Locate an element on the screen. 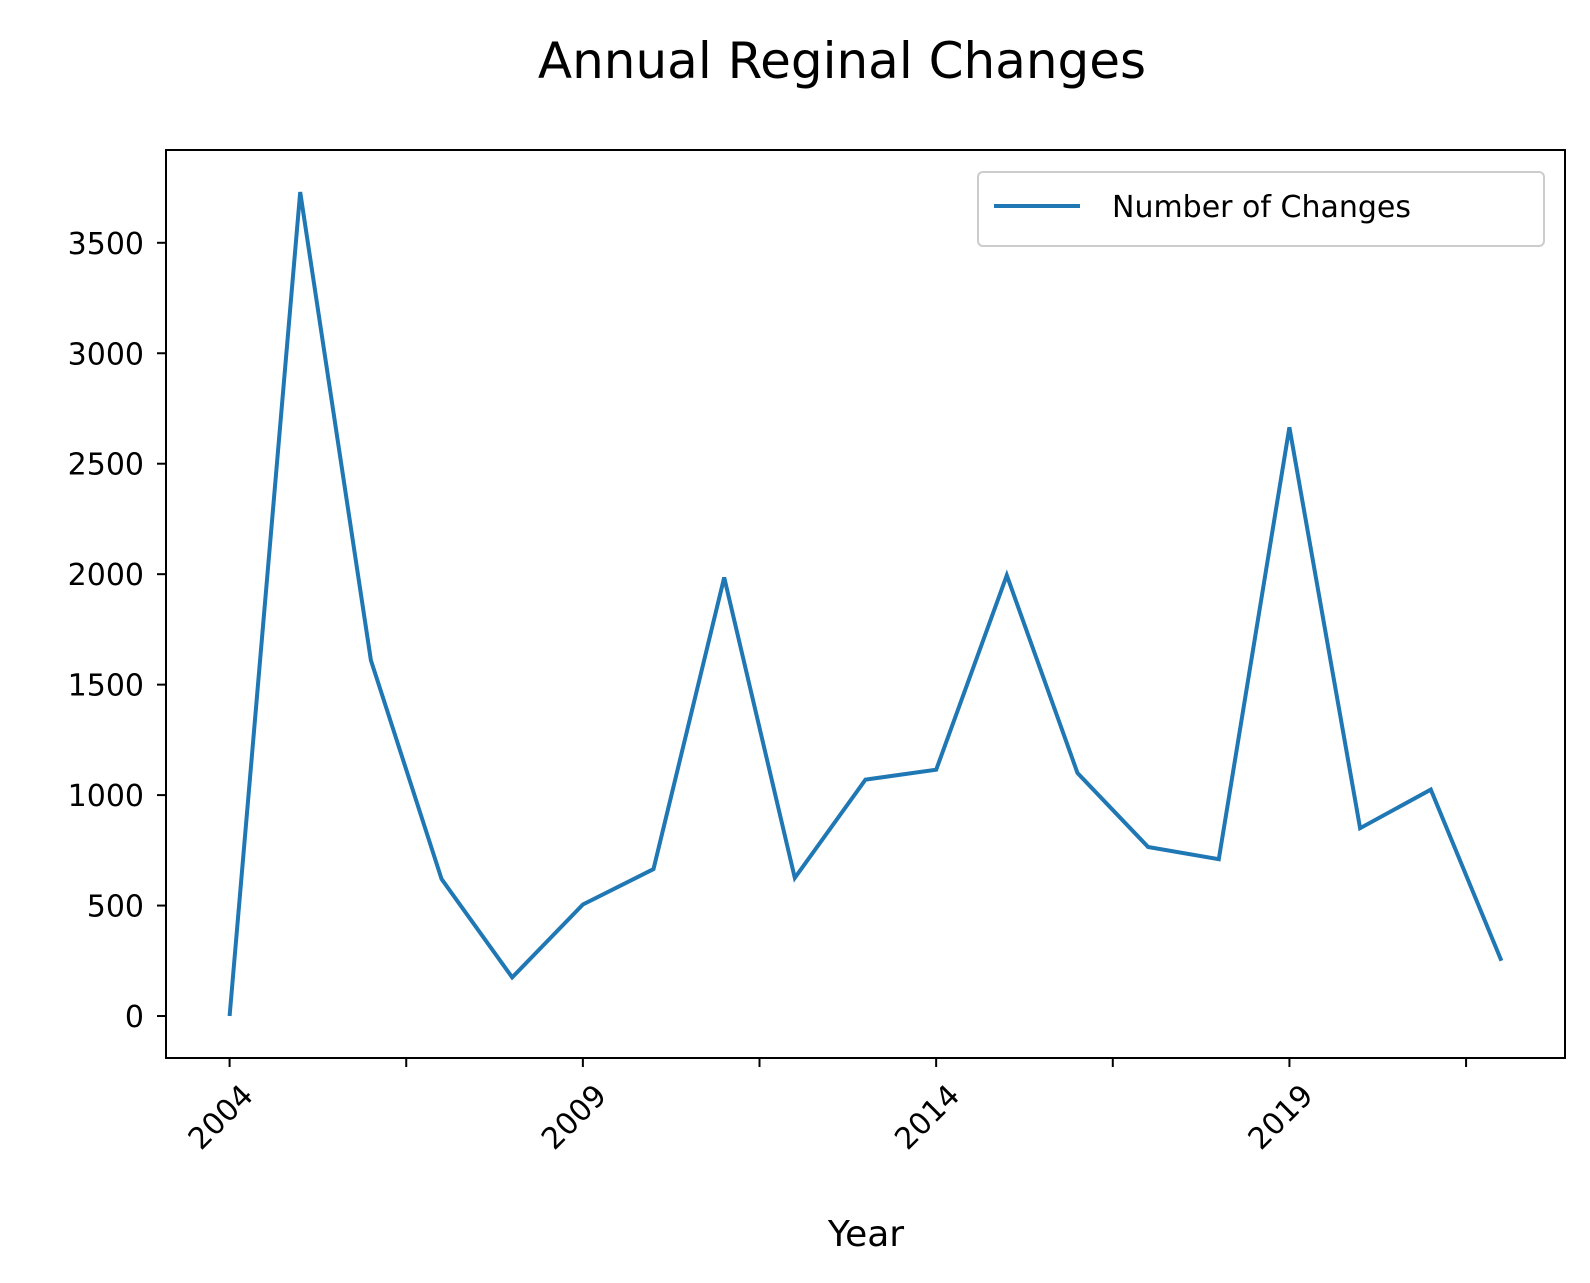 This screenshot has width=1590, height=1283. legend: Number of Changes is located at coordinates (1261, 209).